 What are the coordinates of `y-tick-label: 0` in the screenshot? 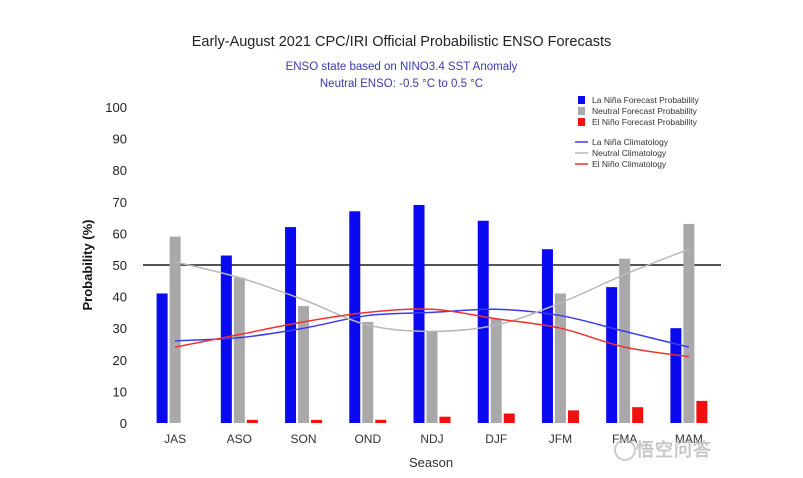 It's located at (123, 423).